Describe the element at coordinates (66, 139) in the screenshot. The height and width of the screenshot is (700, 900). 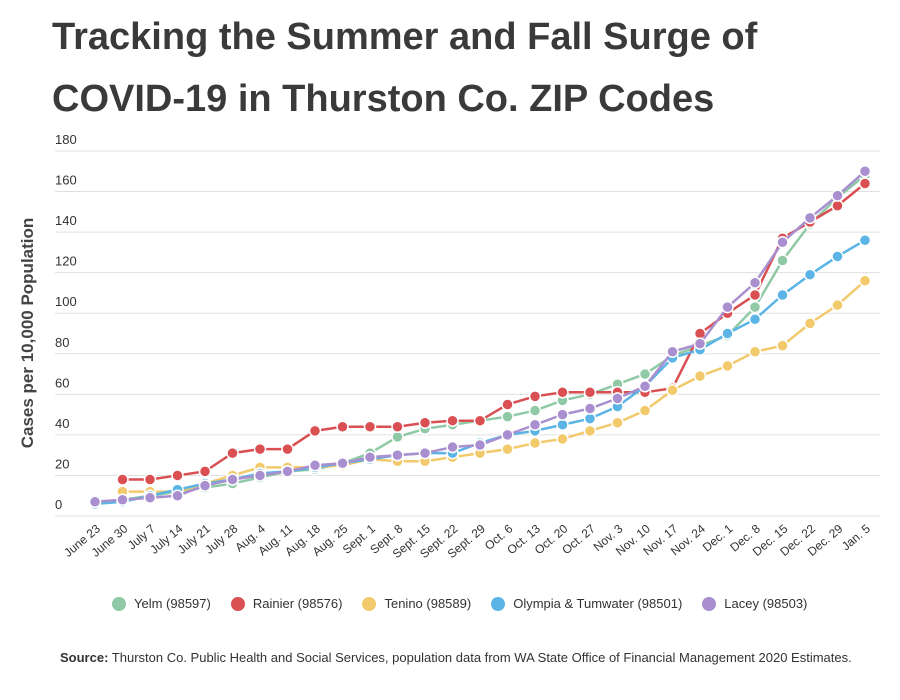
I see `y-tick-label: 180` at that location.